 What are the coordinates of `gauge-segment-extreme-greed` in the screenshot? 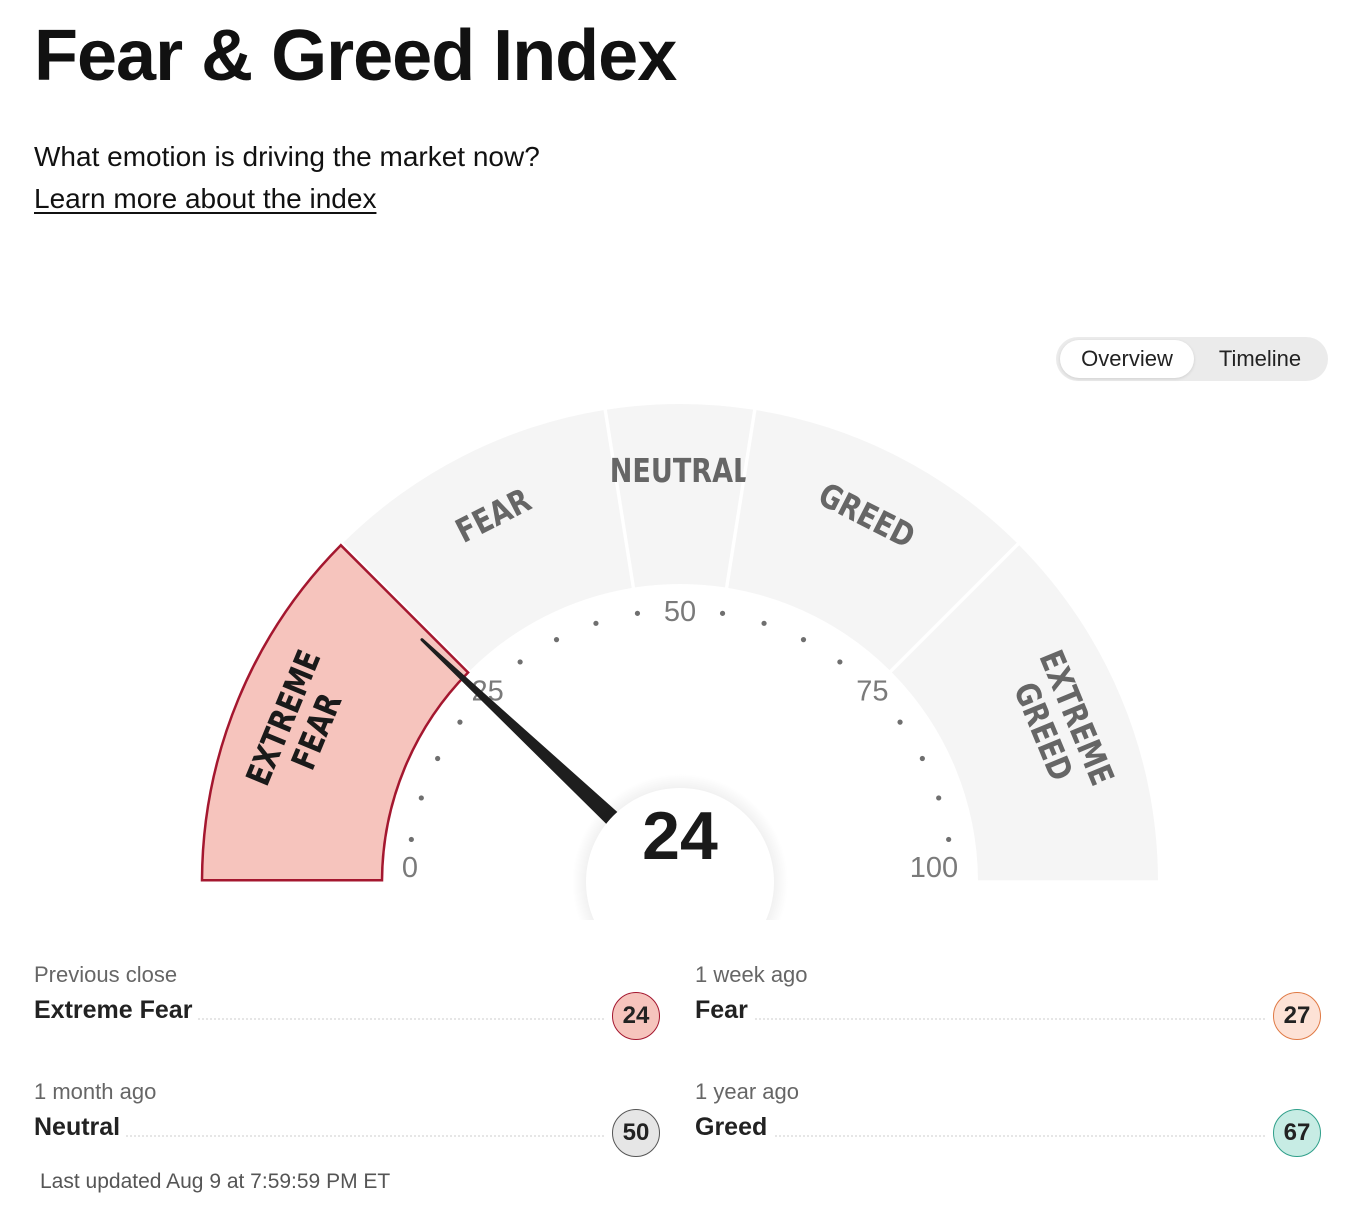 It's located at (1024, 713).